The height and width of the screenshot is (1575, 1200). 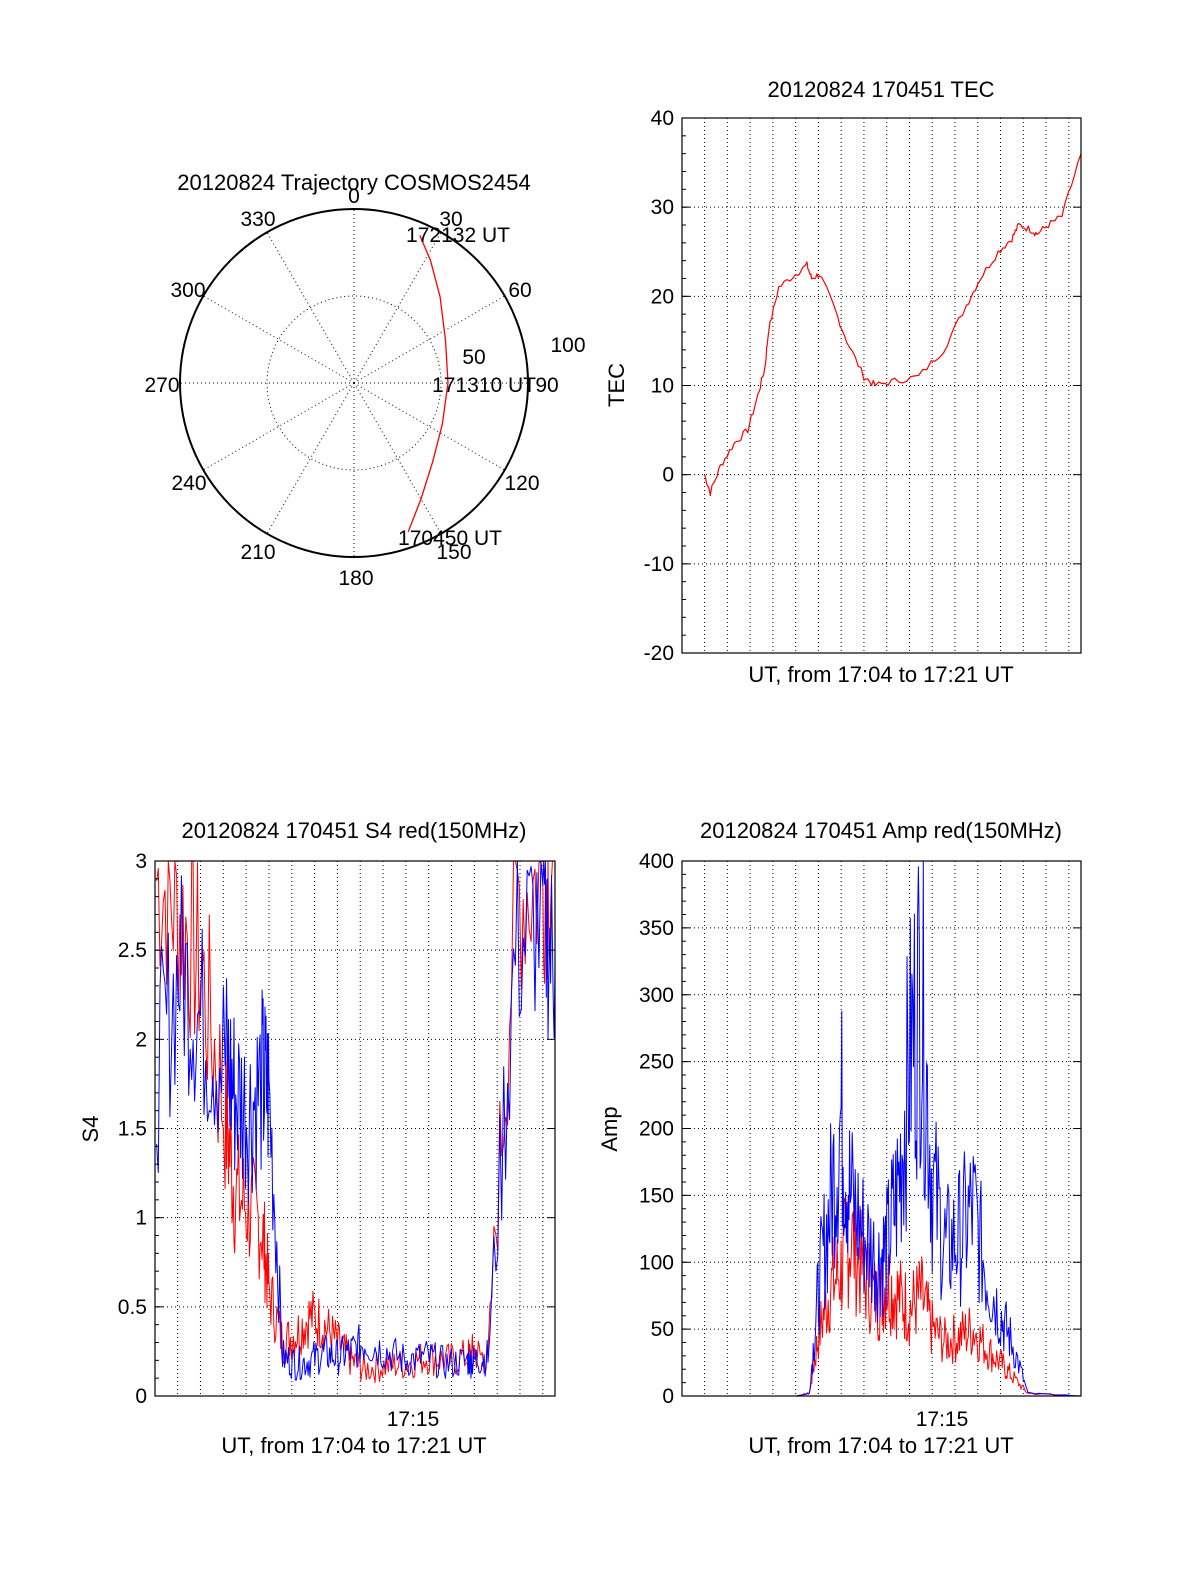 I want to click on s4-x-tick-1715: 17:15, so click(x=413, y=1419).